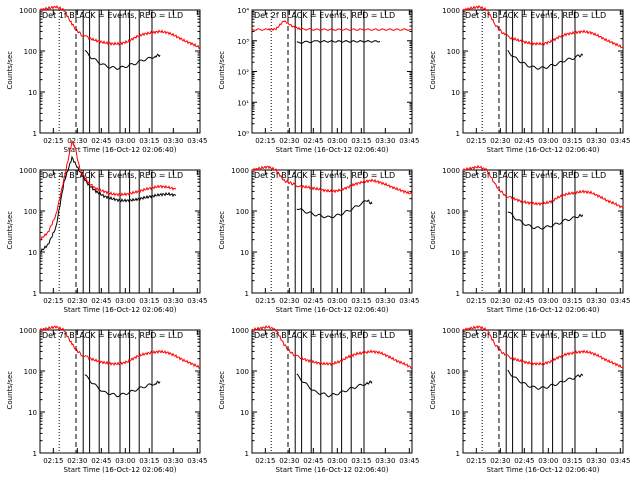 The height and width of the screenshot is (484, 640). I want to click on chart-title: Det 2f BLACK = Events, RED = LLD, so click(324, 15).